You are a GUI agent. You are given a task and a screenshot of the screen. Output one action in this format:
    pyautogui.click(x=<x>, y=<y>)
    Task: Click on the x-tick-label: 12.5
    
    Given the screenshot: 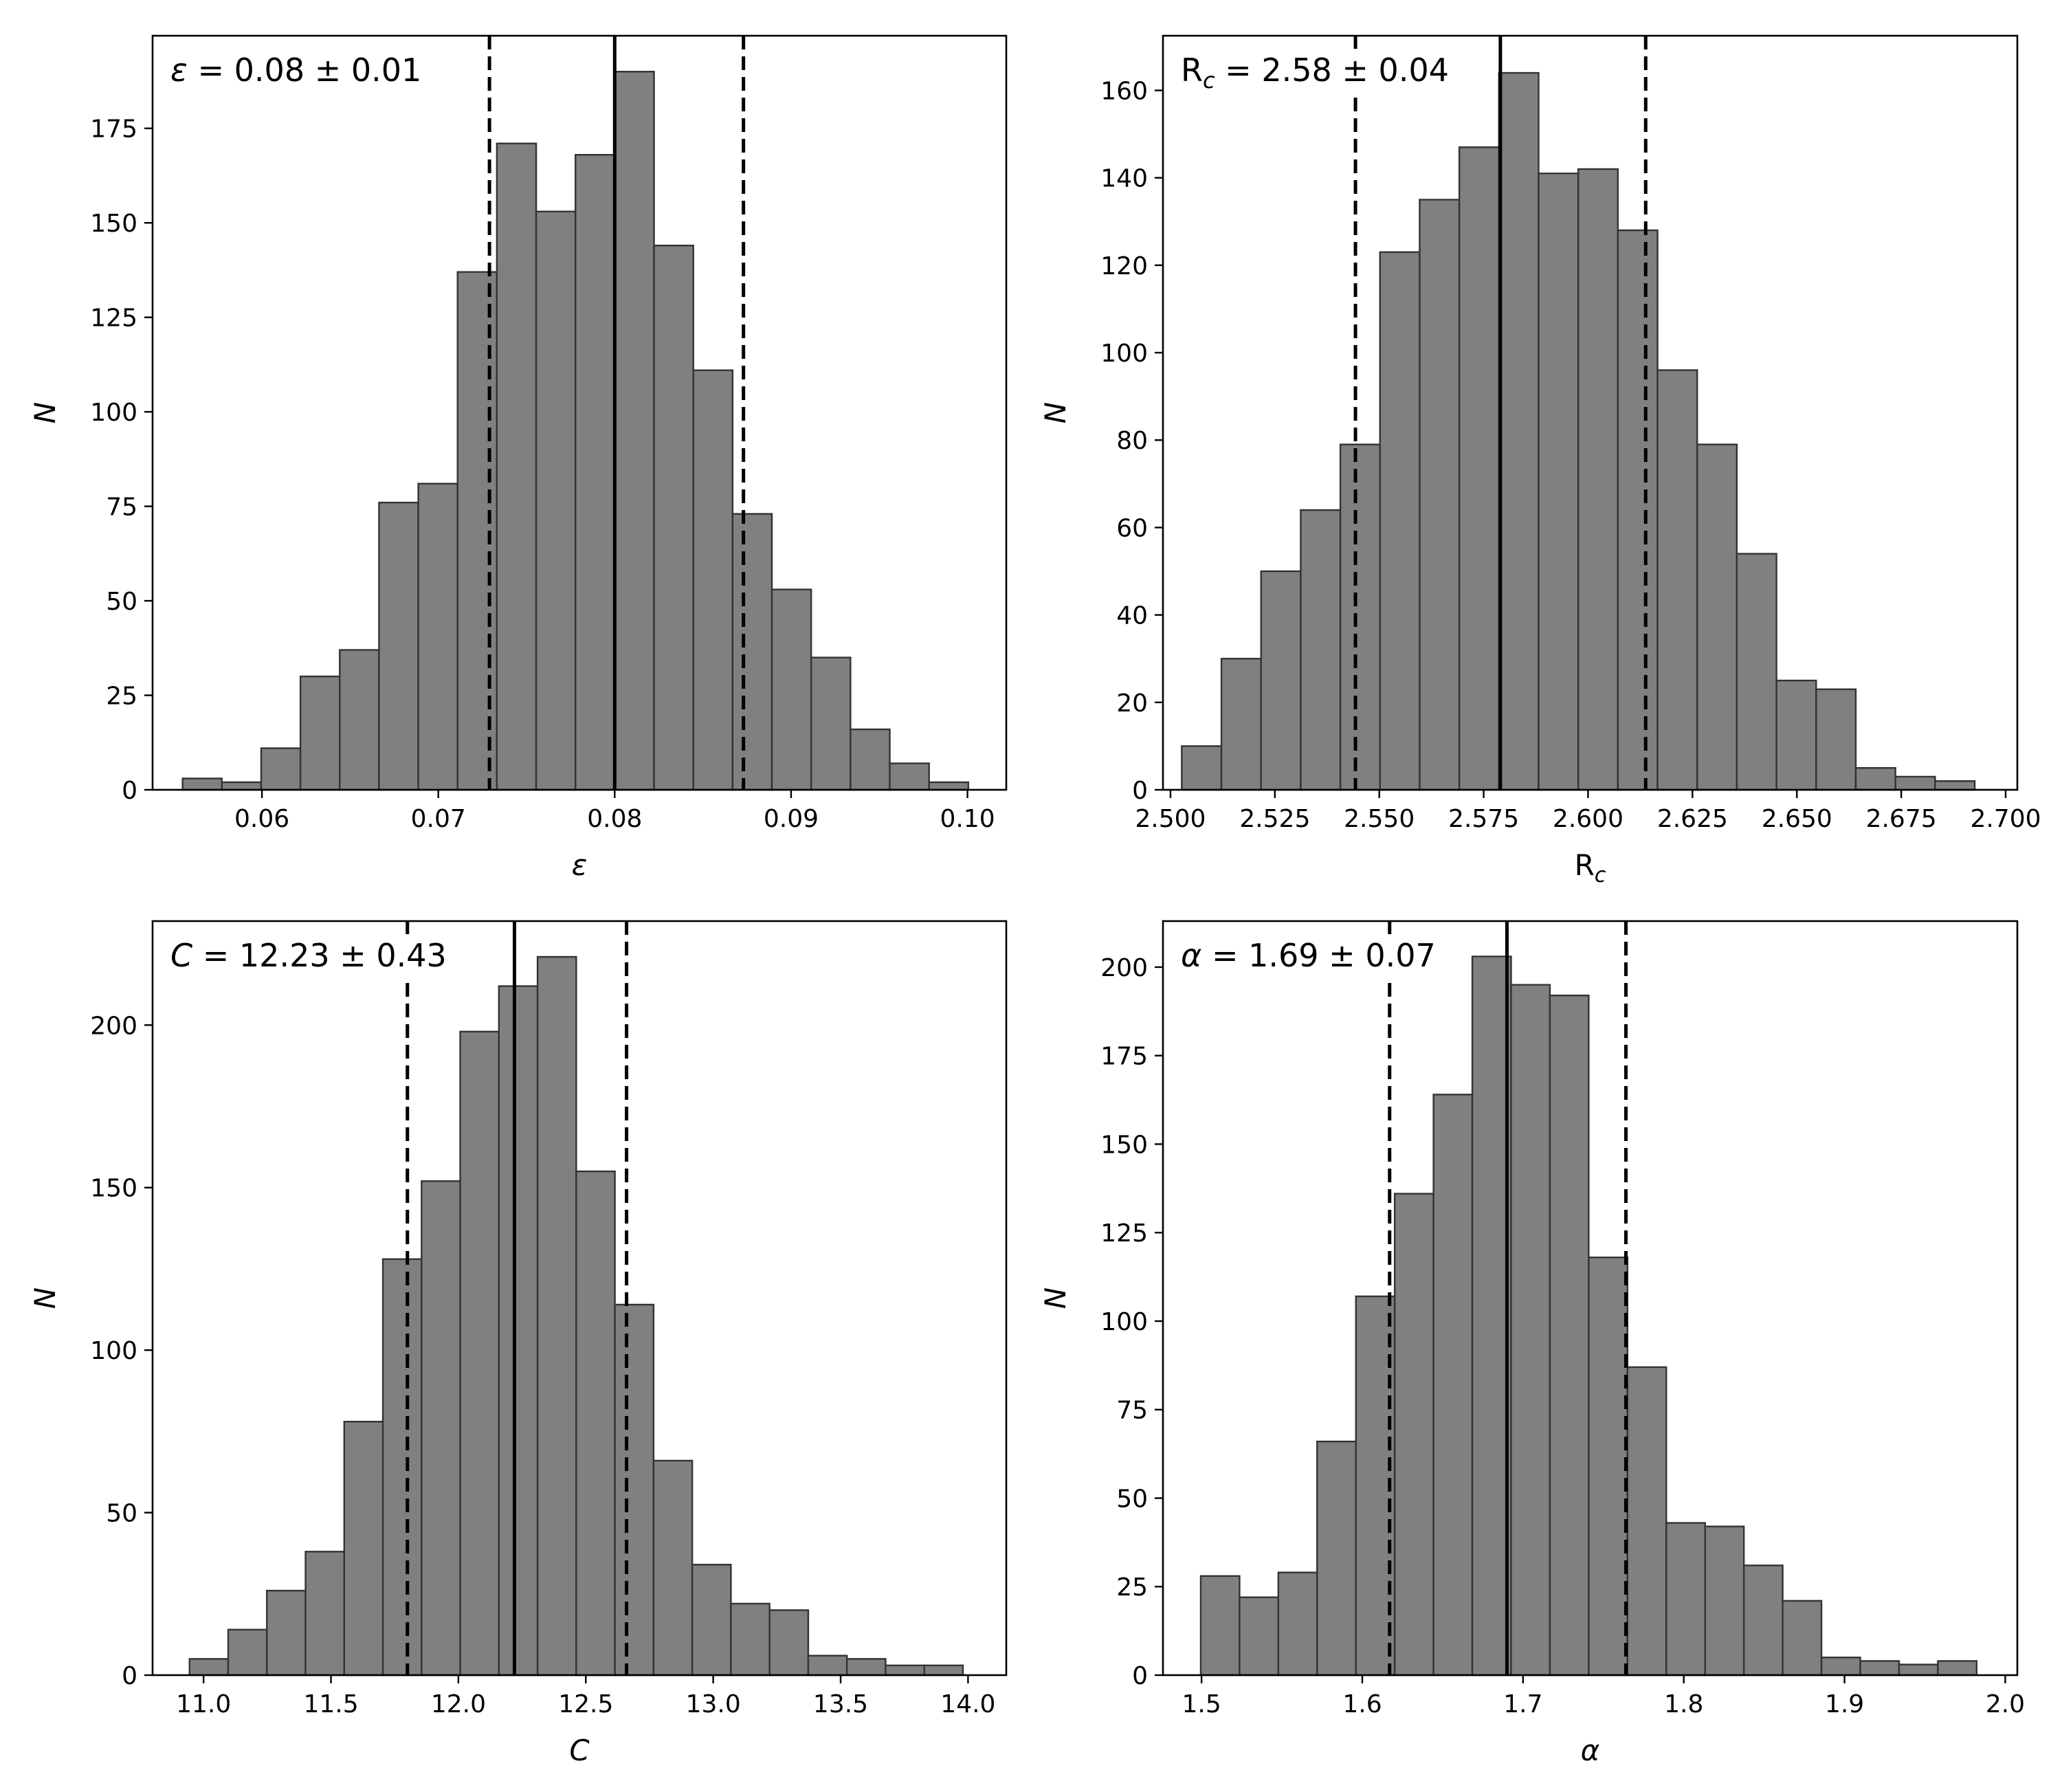 What is the action you would take?
    pyautogui.click(x=585, y=1704)
    